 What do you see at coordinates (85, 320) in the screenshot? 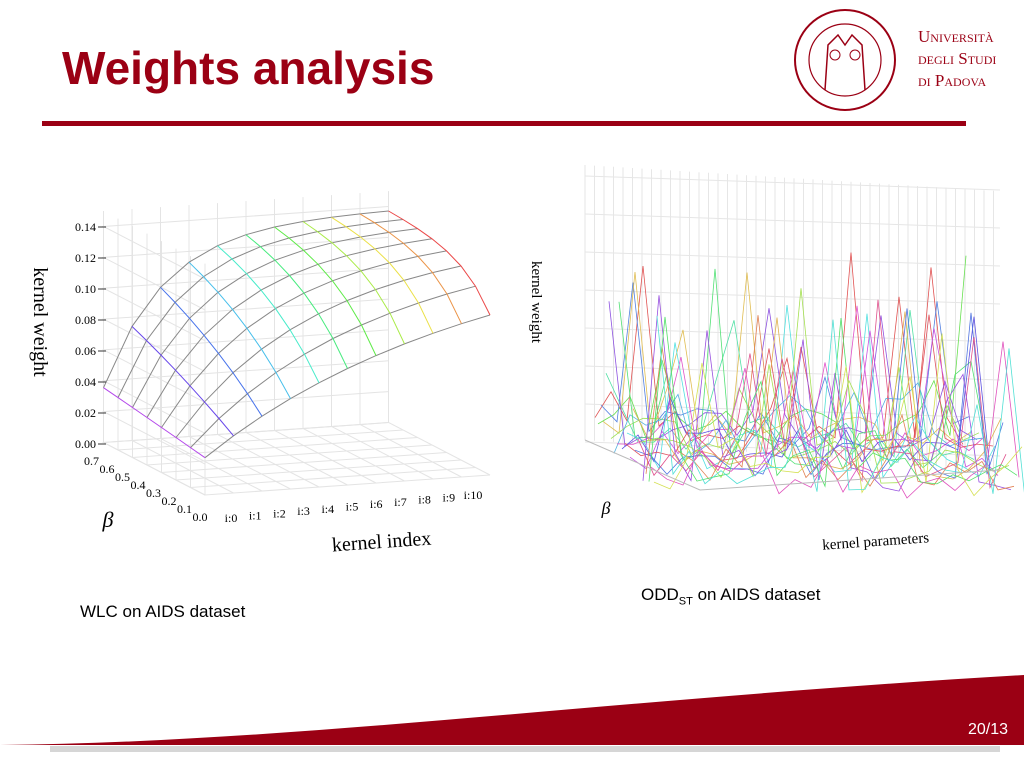
I see `z-tick-label: 0.08` at bounding box center [85, 320].